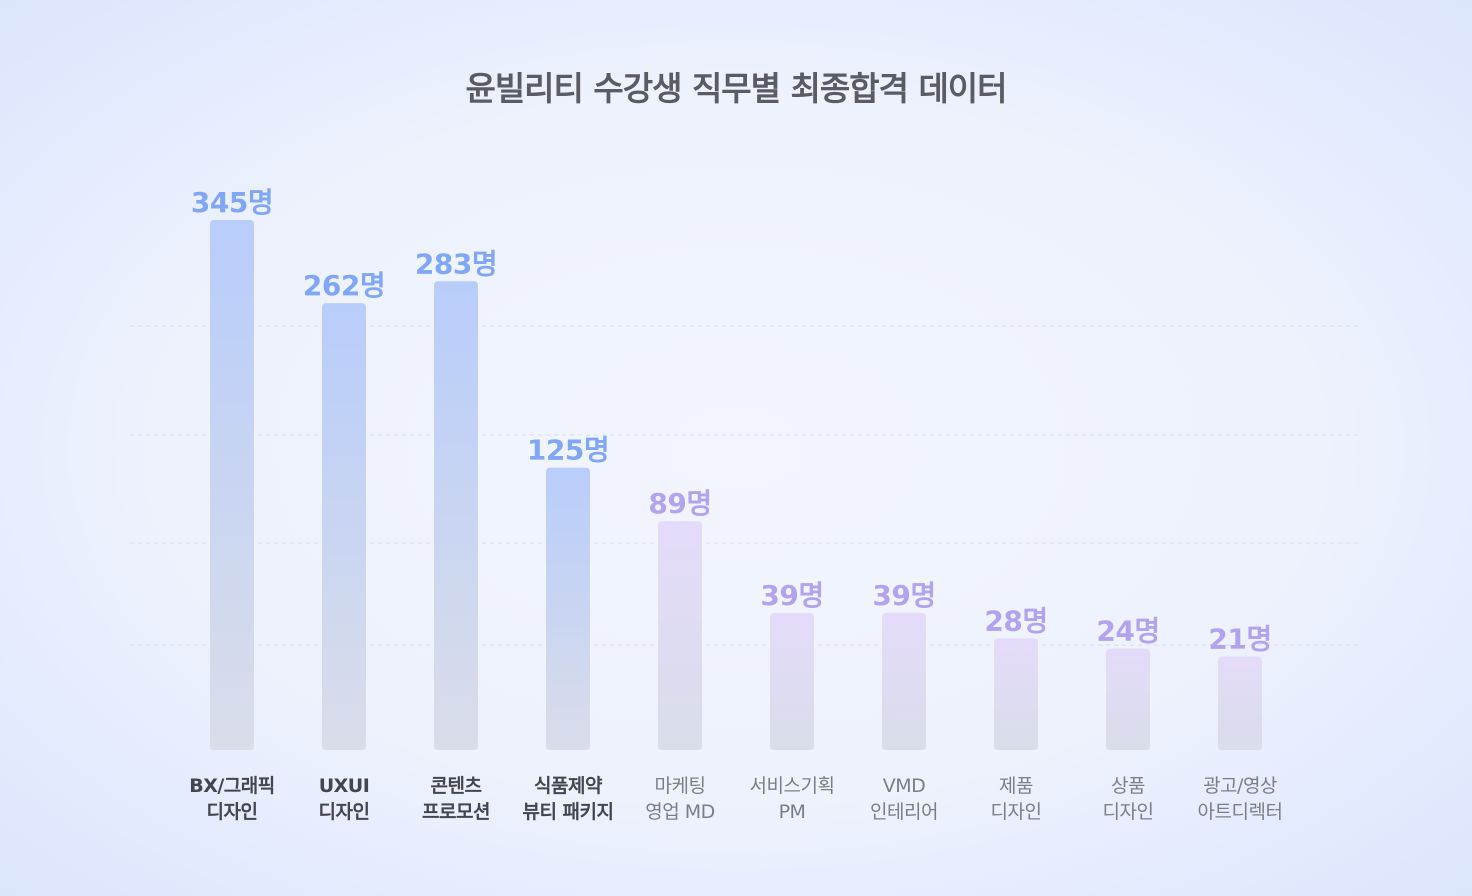 The width and height of the screenshot is (1472, 896). Describe the element at coordinates (1240, 812) in the screenshot. I see `category-label: 아트디렉터` at that location.